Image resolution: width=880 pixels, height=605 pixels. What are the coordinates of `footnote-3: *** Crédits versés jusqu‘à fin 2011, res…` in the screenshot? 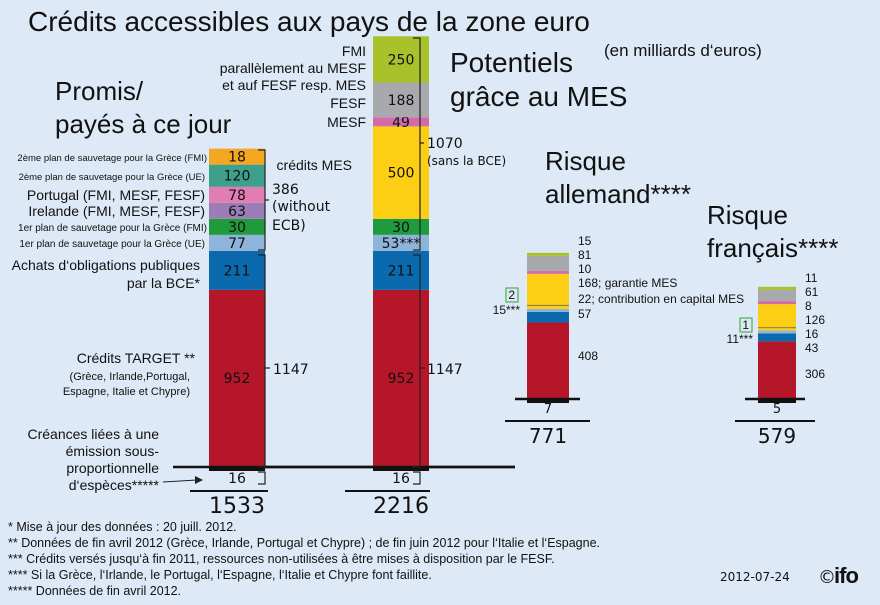 It's located at (281, 559).